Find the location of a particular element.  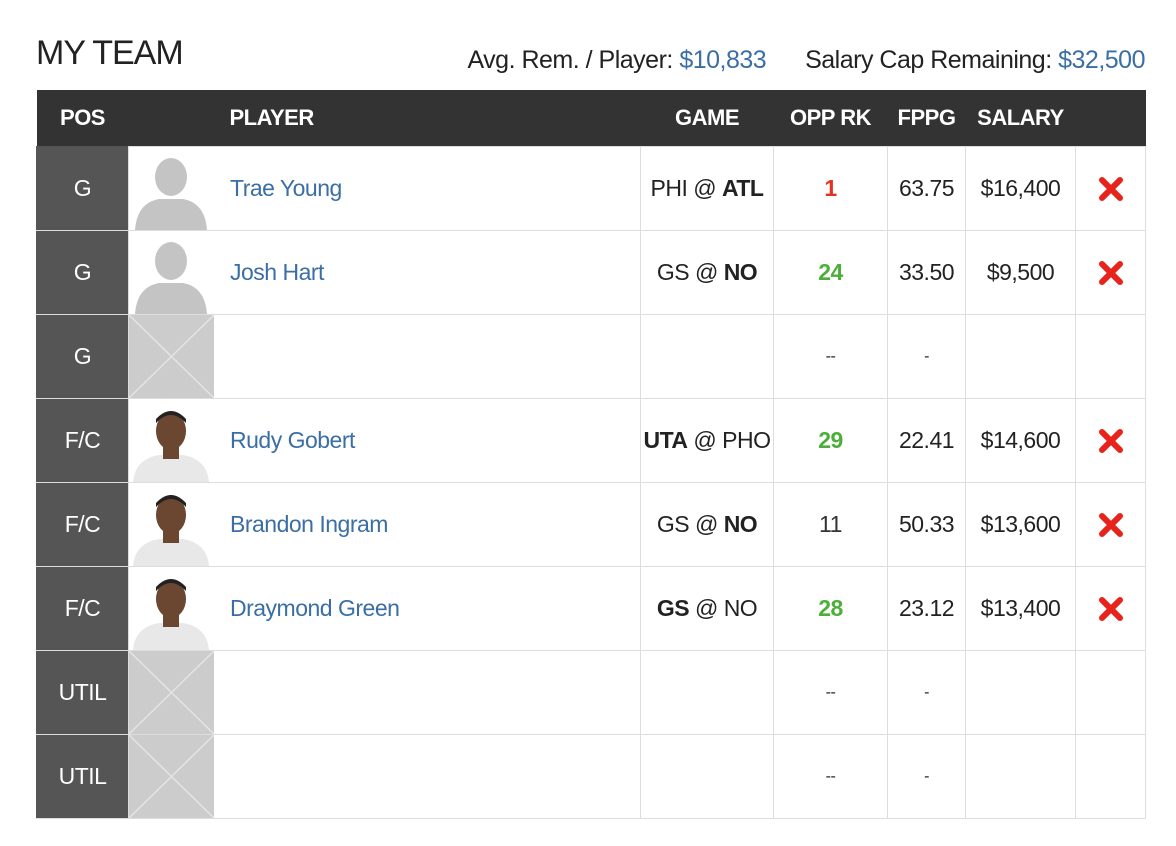

player-cell: Draymond Green is located at coordinates (427, 608).